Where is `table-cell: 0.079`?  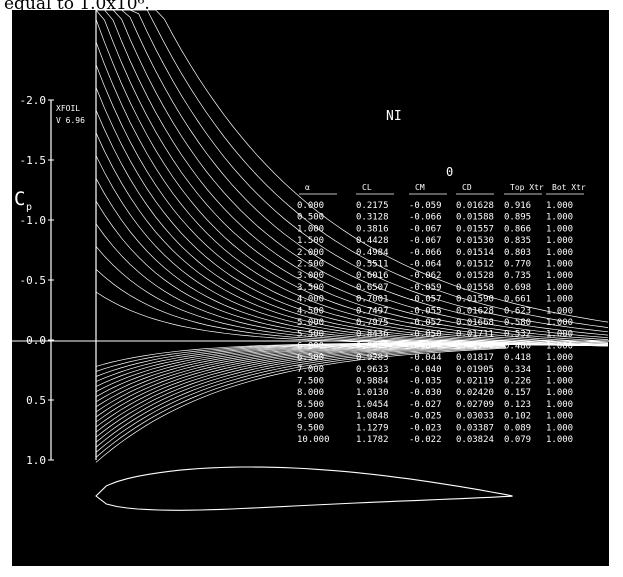
table-cell: 0.079 is located at coordinates (517, 440).